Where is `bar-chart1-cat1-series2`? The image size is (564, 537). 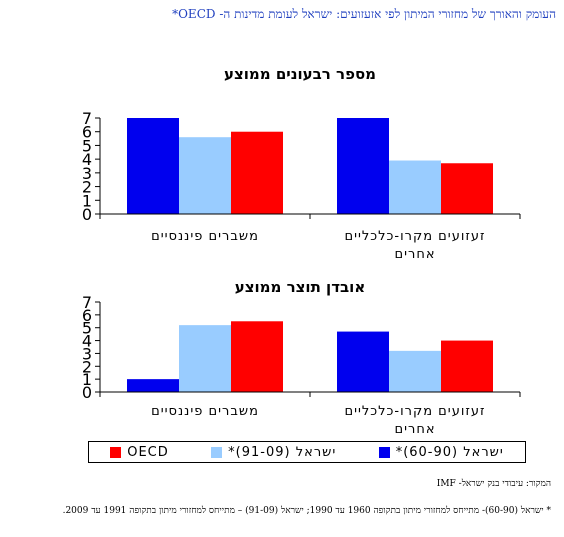
bar-chart1-cat1-series2 is located at coordinates (205, 175).